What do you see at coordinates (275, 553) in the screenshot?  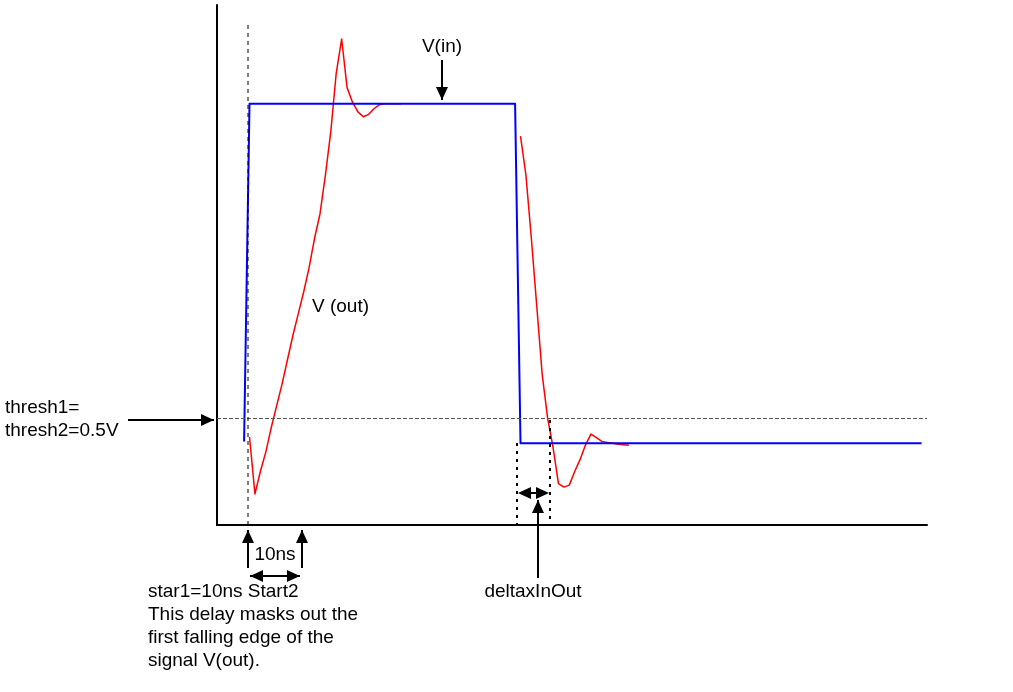 I see `text: 10ns` at bounding box center [275, 553].